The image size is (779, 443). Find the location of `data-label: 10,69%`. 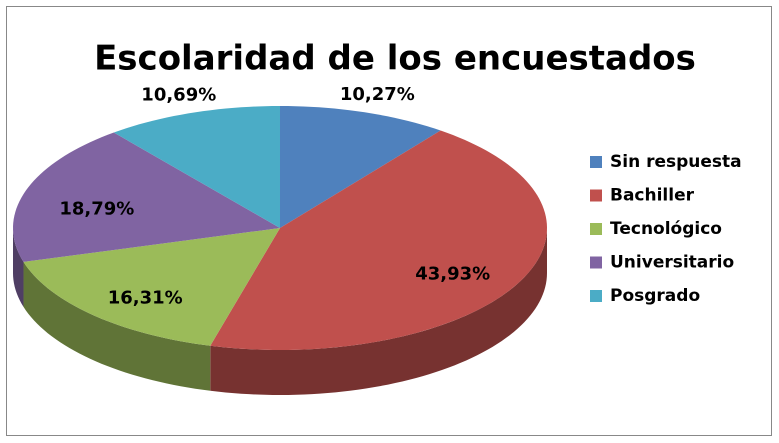

data-label: 10,69% is located at coordinates (178, 95).